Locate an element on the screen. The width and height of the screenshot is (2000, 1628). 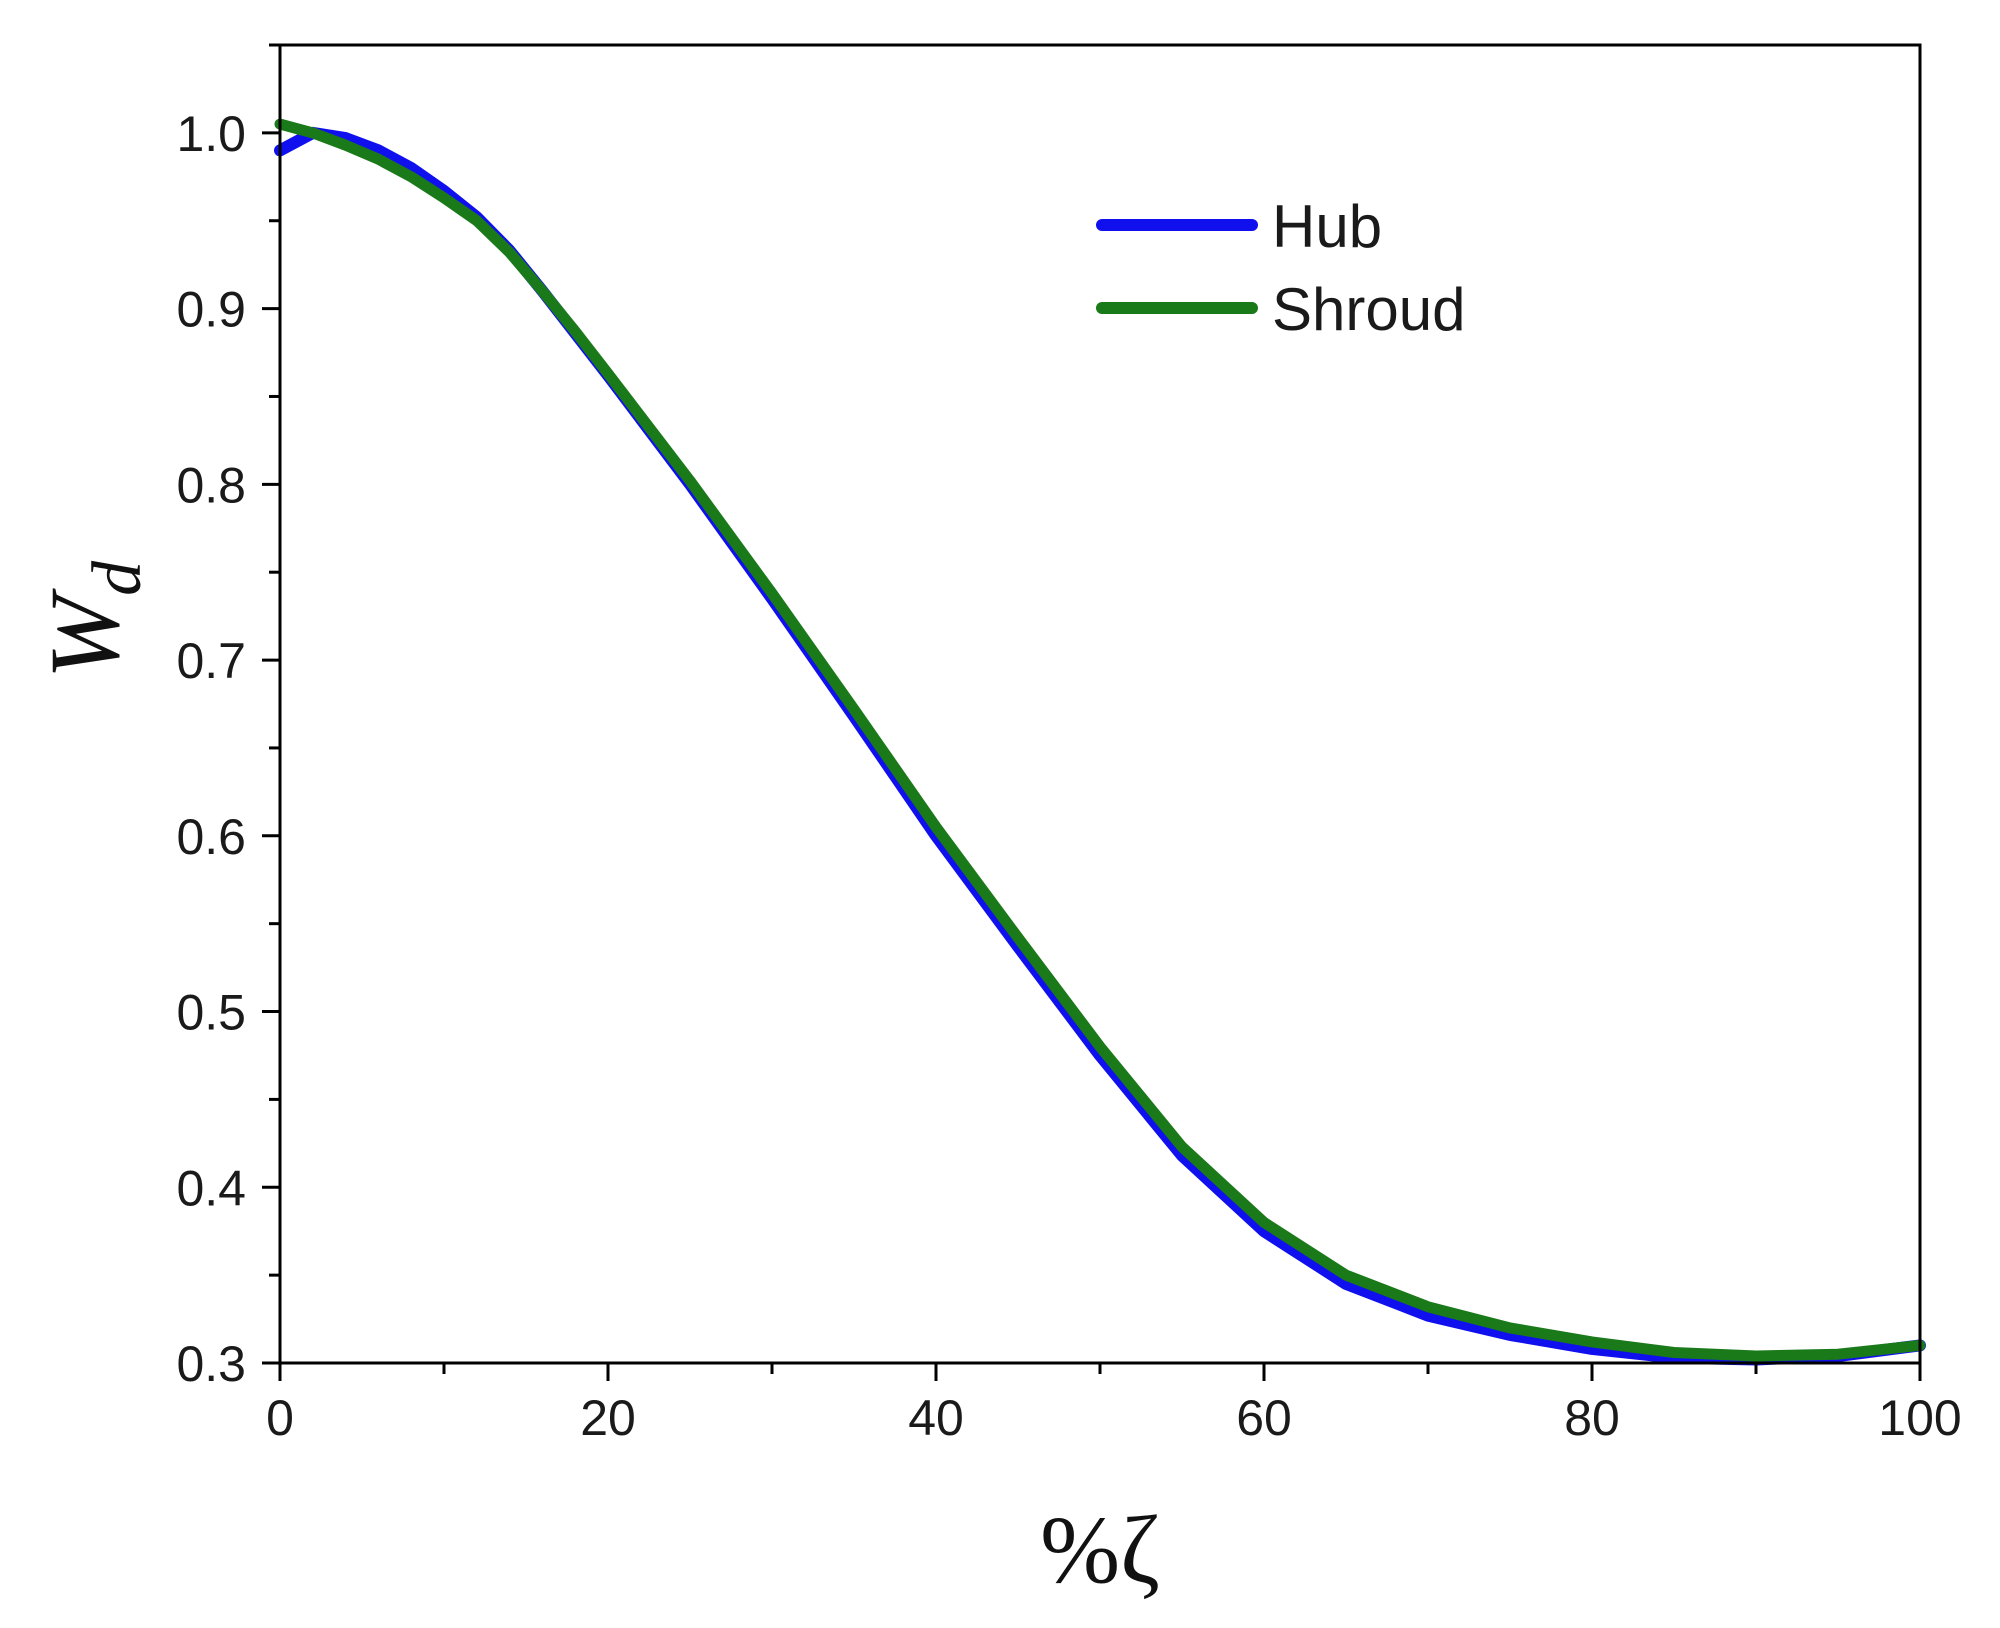
y-axis-title: Wd is located at coordinates (92, 619).